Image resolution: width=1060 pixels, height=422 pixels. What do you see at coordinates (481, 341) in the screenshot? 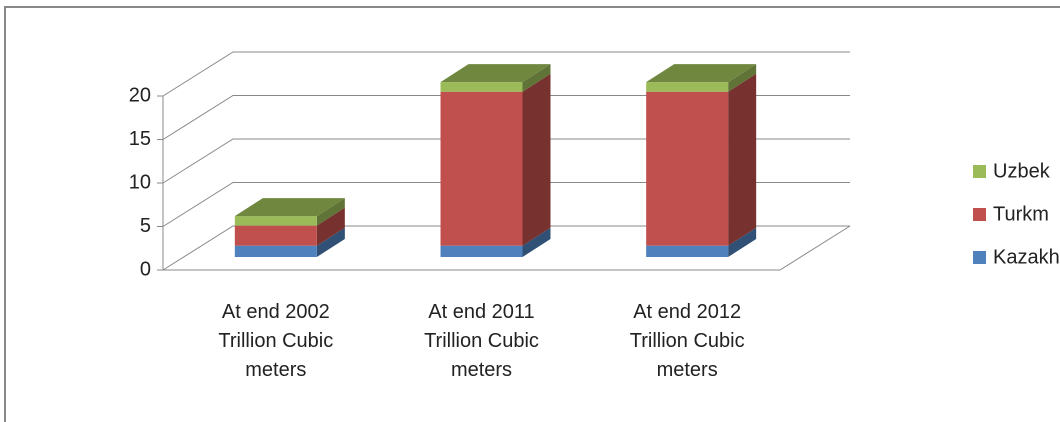
I see `x-tick-label: At end 2011 Trillion Cubic meters` at bounding box center [481, 341].